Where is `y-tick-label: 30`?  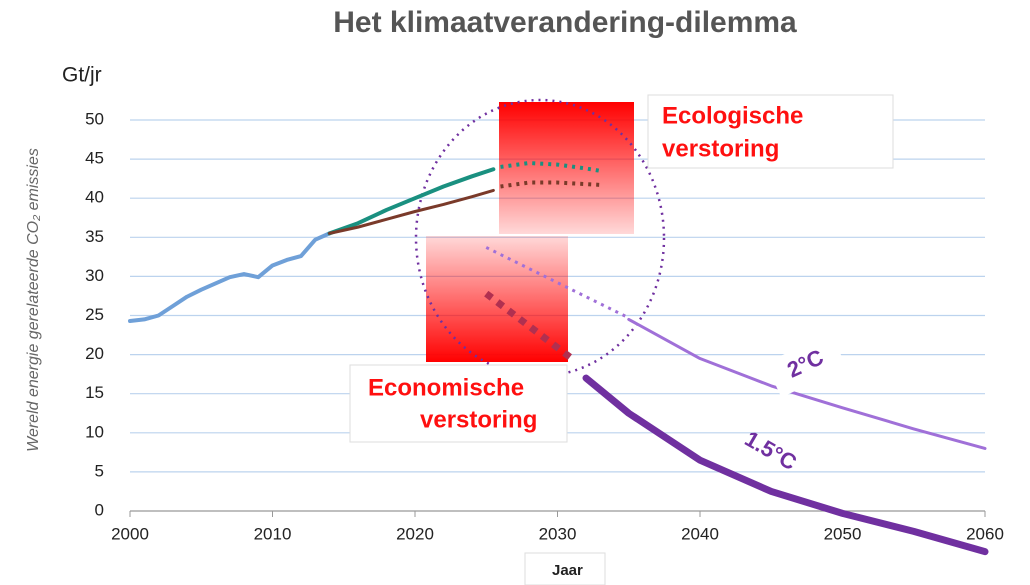
y-tick-label: 30 is located at coordinates (94, 275).